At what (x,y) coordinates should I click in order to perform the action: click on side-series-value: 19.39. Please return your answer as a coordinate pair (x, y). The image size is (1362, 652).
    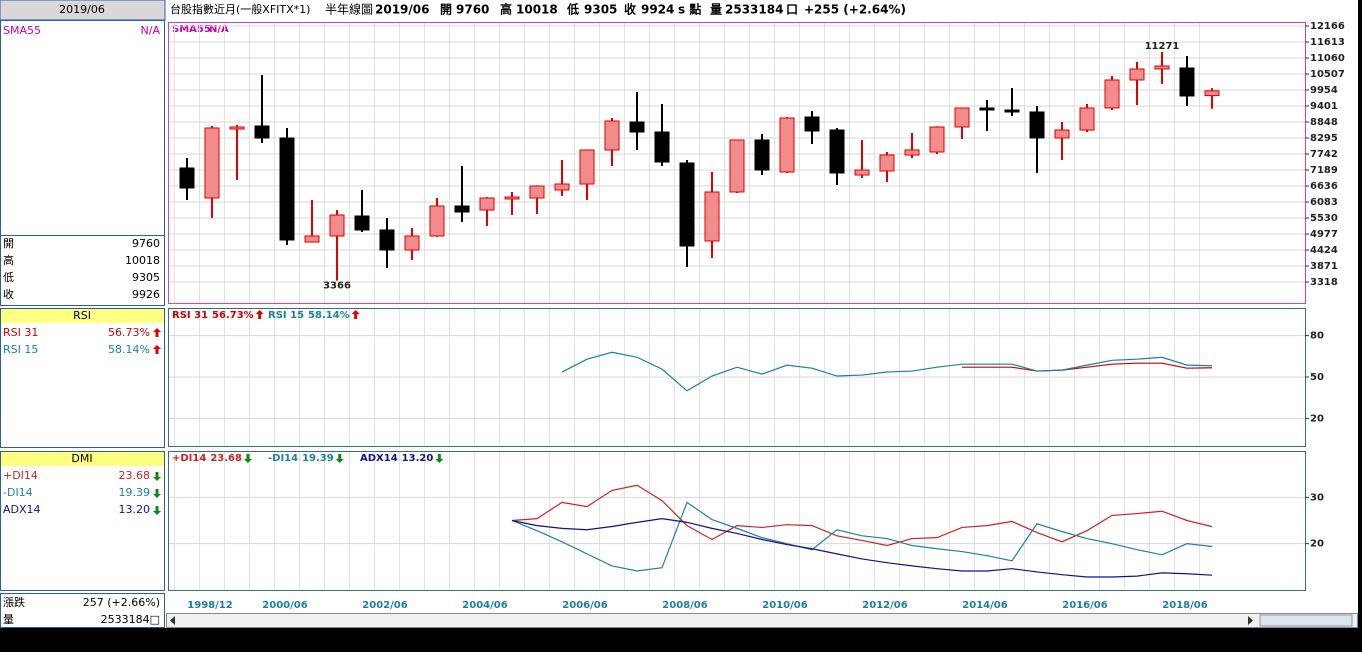
    Looking at the image, I should click on (135, 492).